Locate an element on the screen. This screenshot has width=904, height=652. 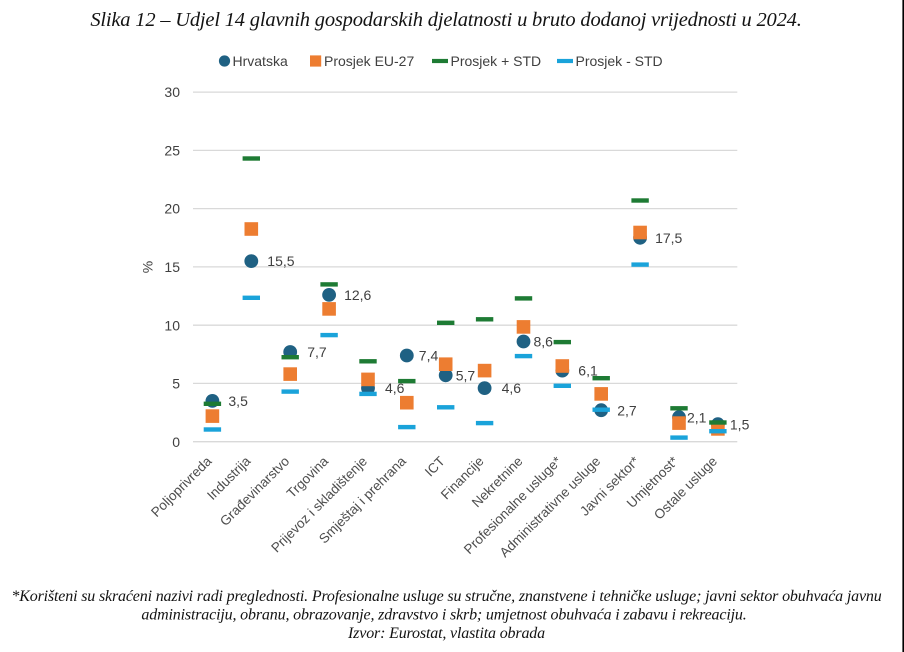
svg-text: 15,5 is located at coordinates (280, 261).